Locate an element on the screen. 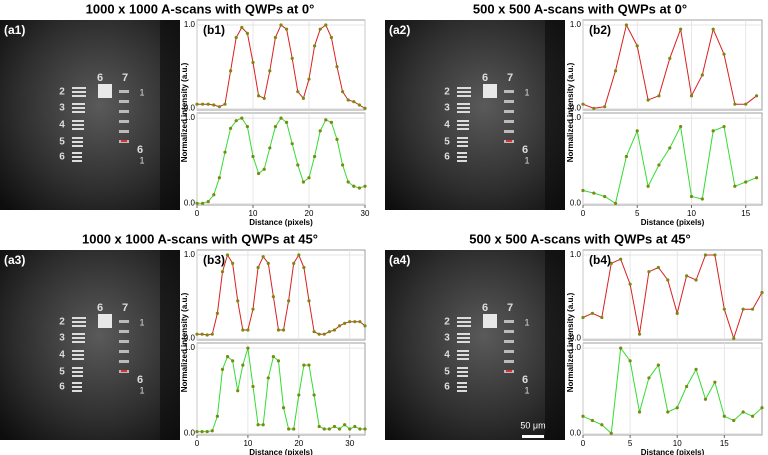 Image resolution: width=768 pixels, height=455 pixels. panel-title: 500 x 500 A-scans with QWPs at 0° is located at coordinates (580, 8).